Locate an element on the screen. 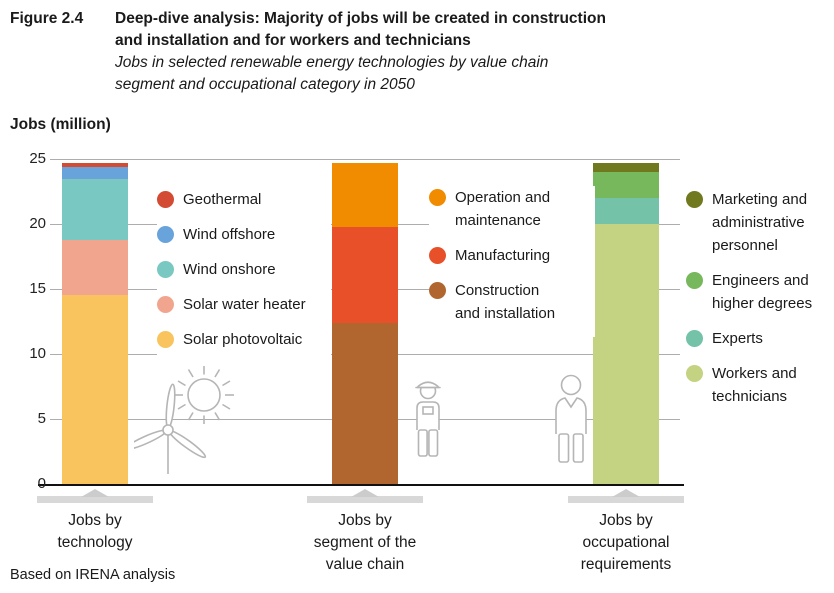  legend-label-line: administrative is located at coordinates (758, 222).